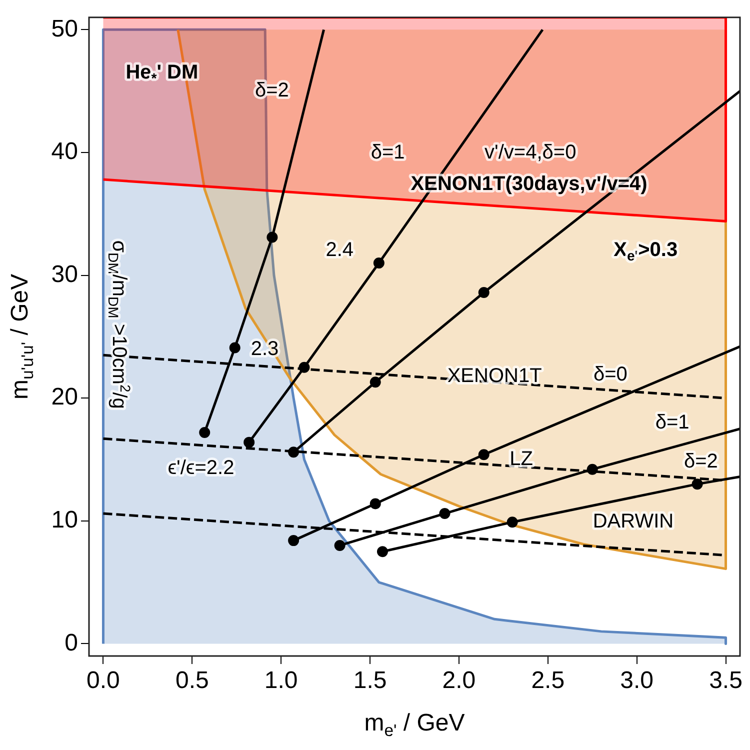  I want to click on x-tick-label: 0.5, so click(192, 680).